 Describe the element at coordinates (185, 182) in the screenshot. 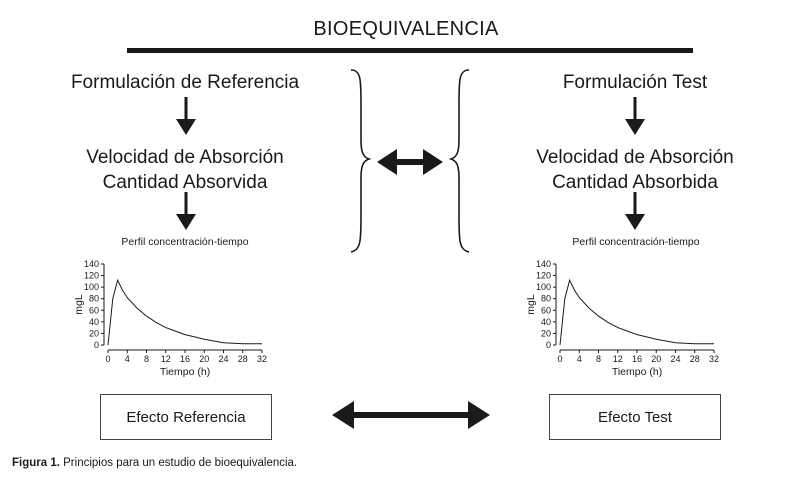

I see `left-absorbed-amount: Cantidad Absorvida` at that location.